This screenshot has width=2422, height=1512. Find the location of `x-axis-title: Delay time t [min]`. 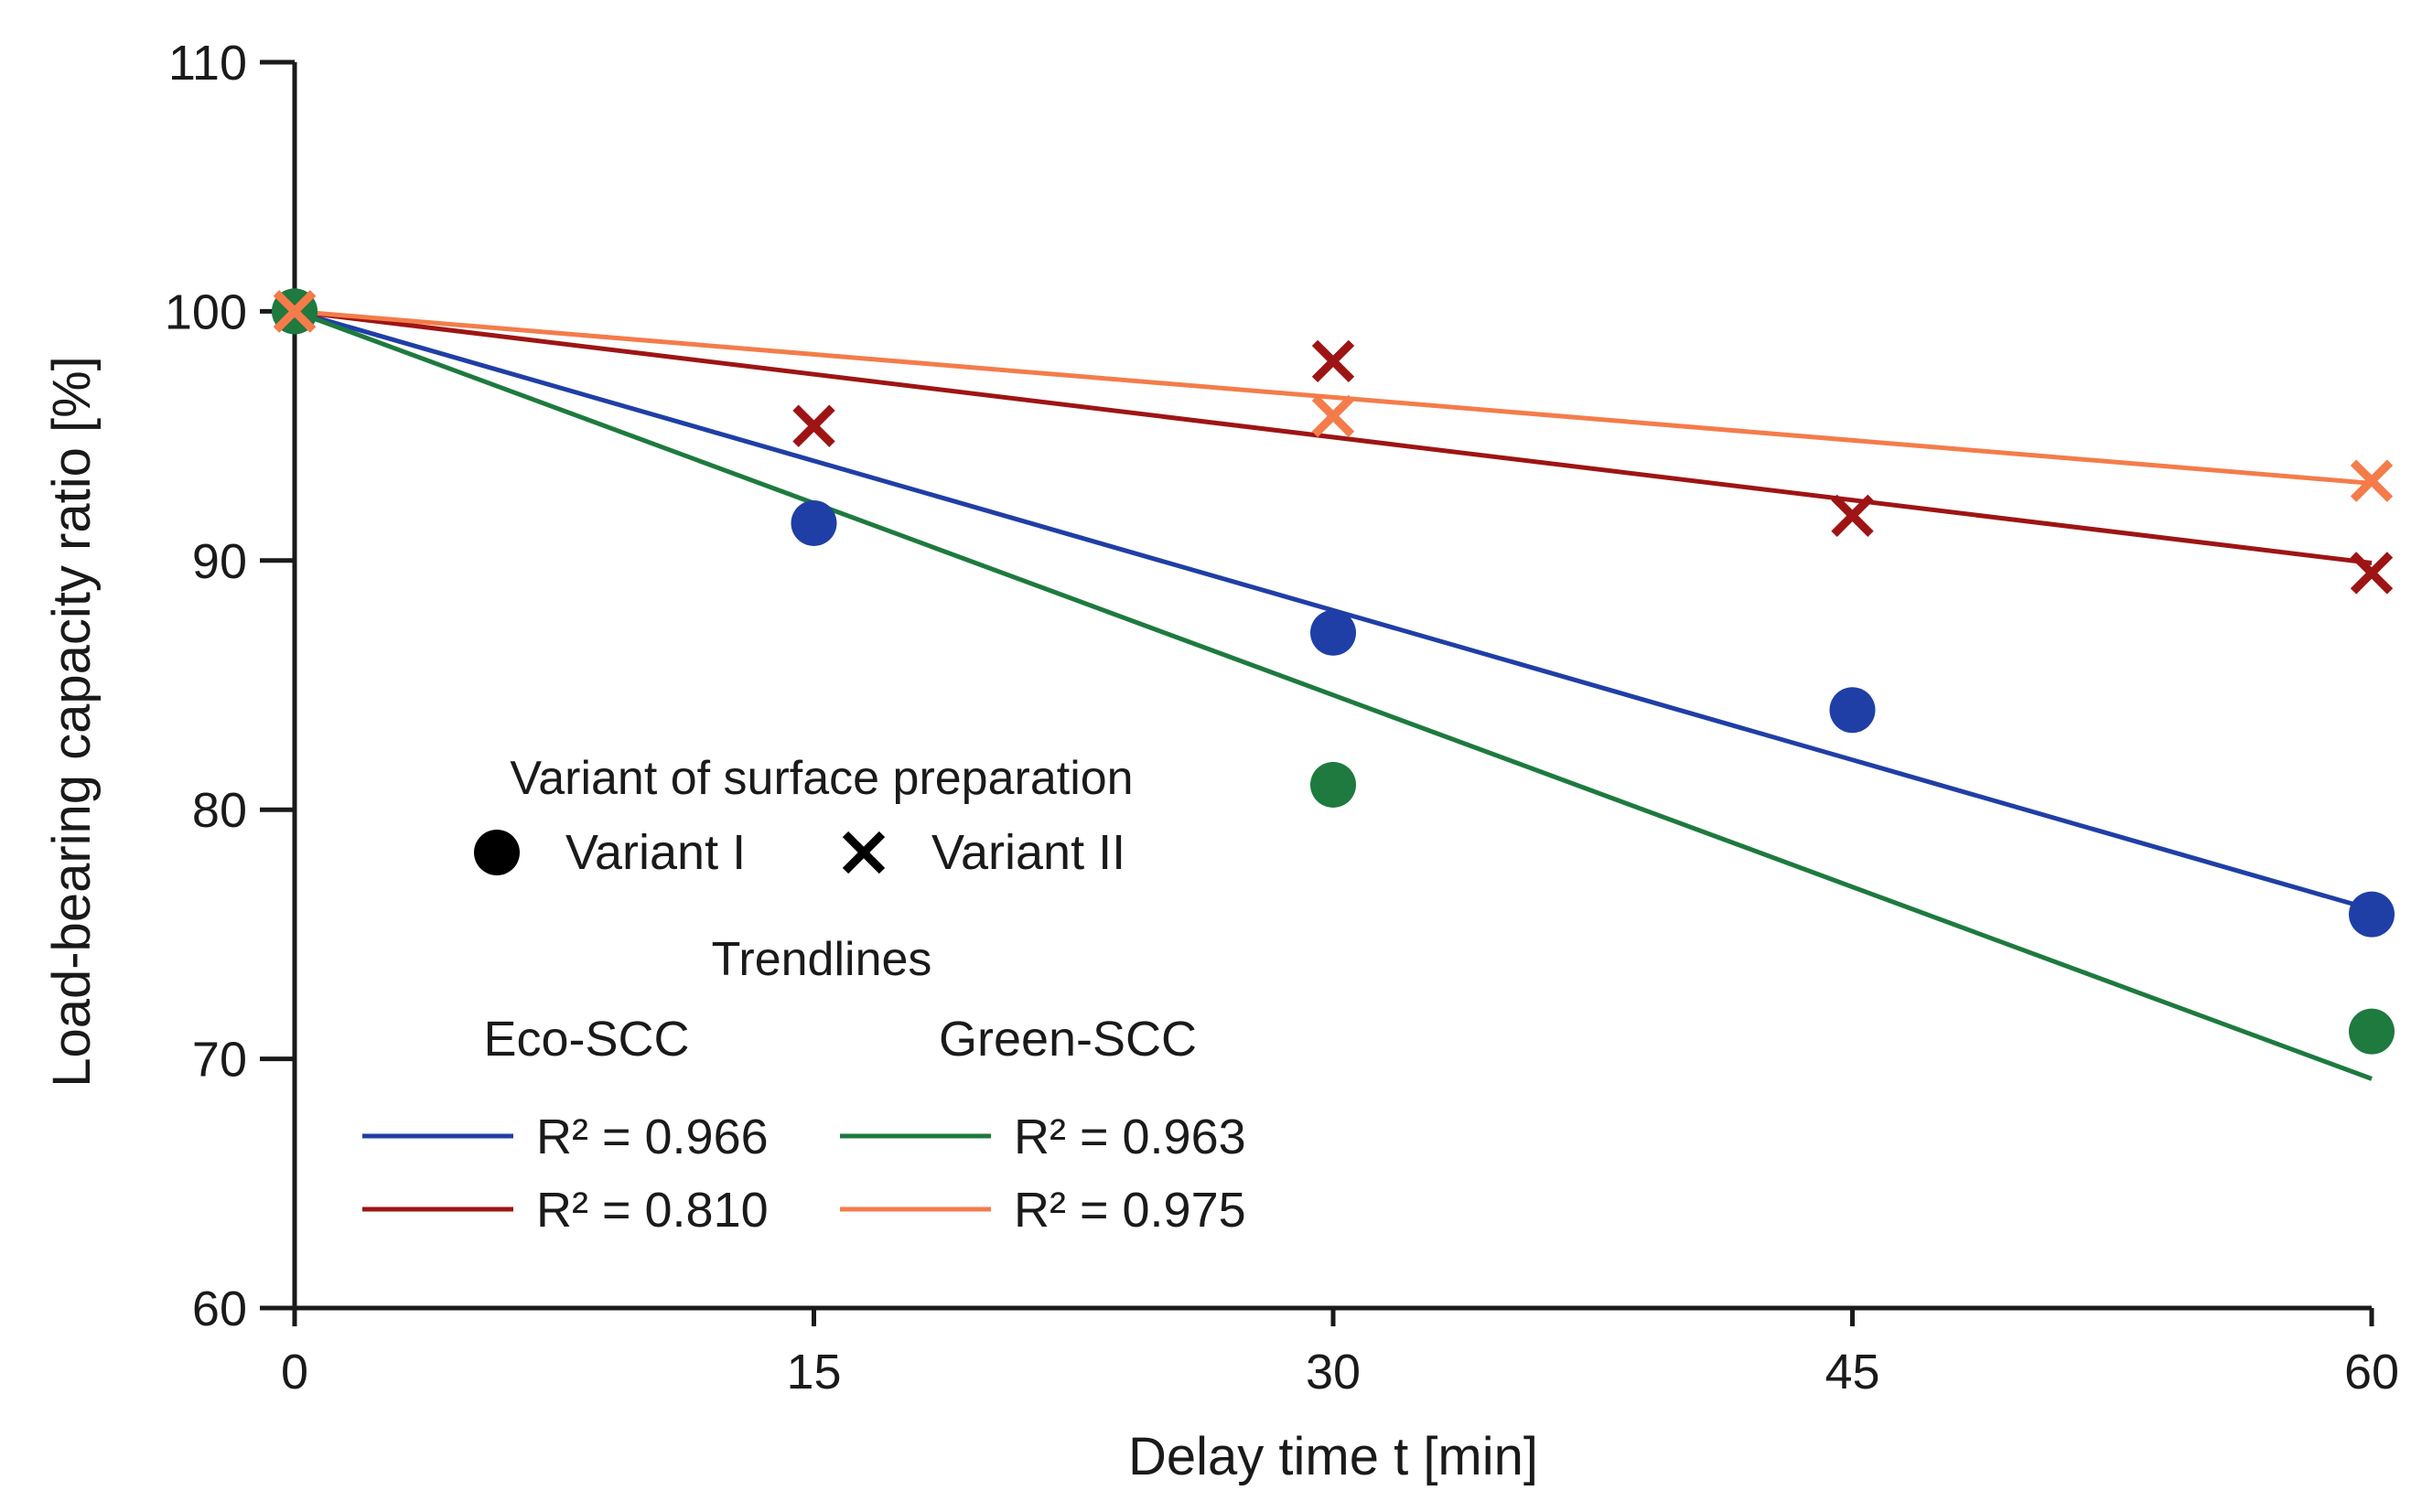

x-axis-title: Delay time t [min] is located at coordinates (1333, 1456).